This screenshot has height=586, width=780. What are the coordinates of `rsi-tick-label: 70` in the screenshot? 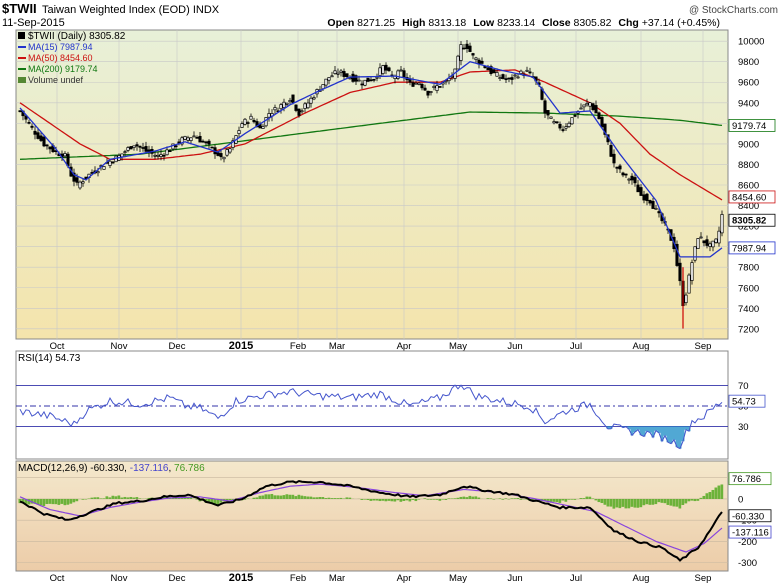 It's located at (743, 386).